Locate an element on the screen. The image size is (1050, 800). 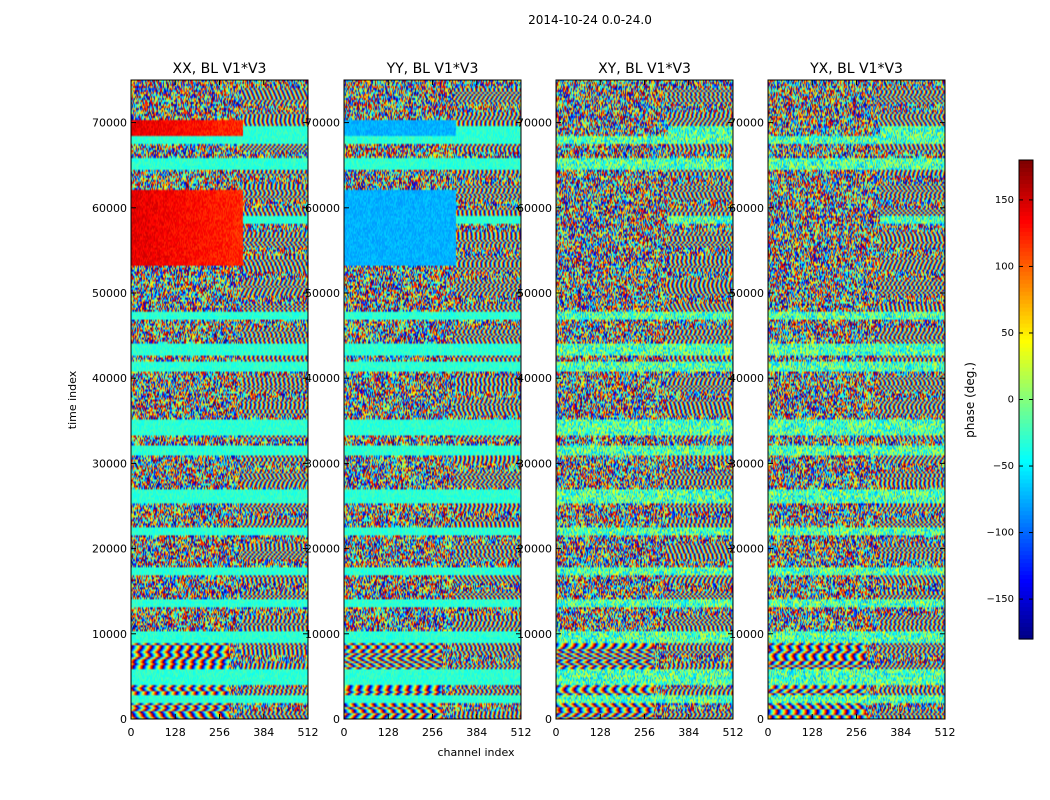
colorbar-label: phase (deg.) is located at coordinates (970, 400).